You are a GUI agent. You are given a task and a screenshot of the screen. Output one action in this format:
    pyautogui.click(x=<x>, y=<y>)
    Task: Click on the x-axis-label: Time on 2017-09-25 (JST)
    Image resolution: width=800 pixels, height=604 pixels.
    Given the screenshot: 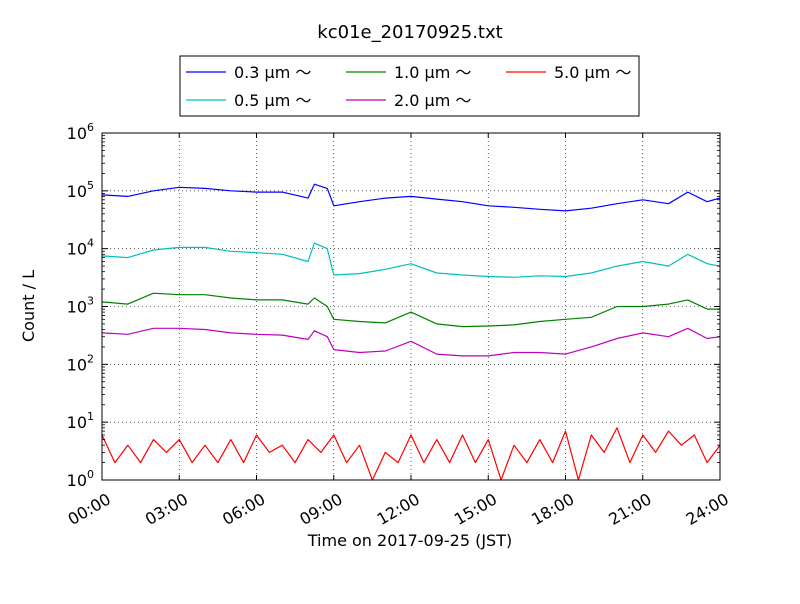 What is the action you would take?
    pyautogui.click(x=409, y=540)
    